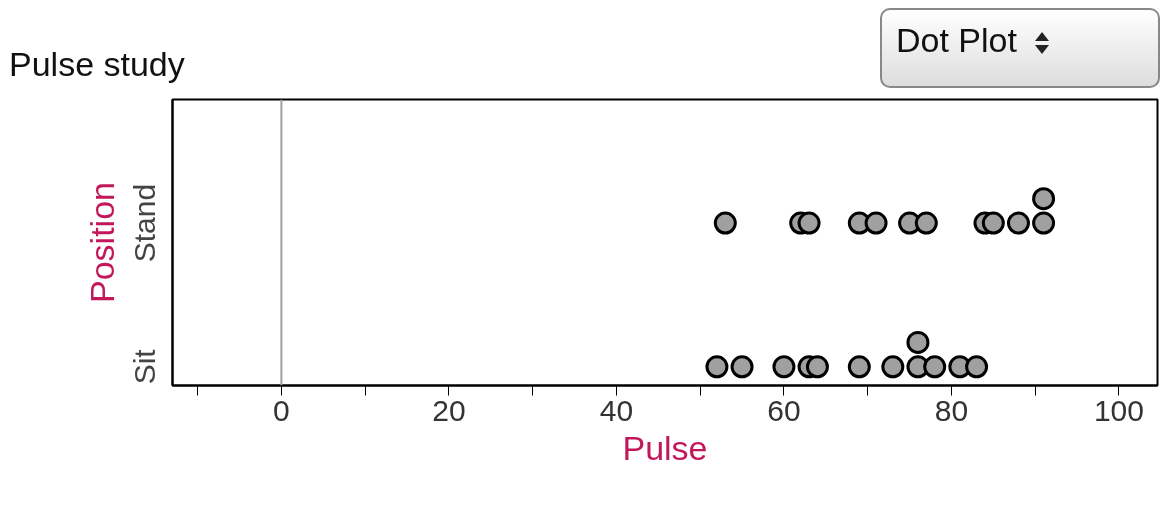 This screenshot has height=511, width=1166. What do you see at coordinates (145, 223) in the screenshot?
I see `y-tick-label: Stand` at bounding box center [145, 223].